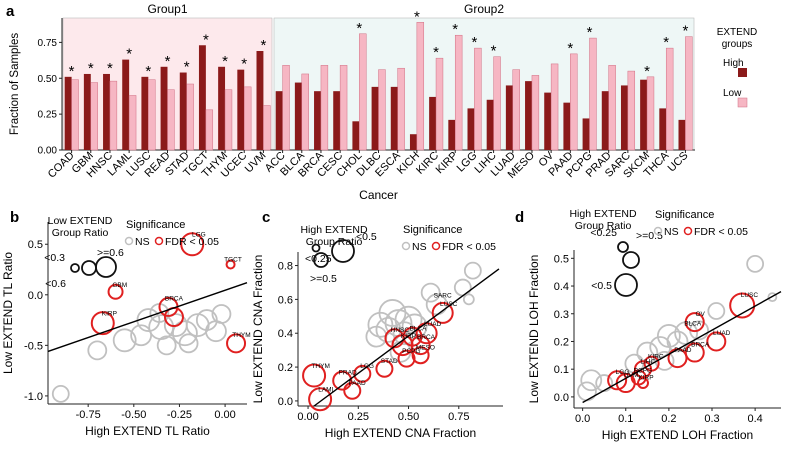 The width and height of the screenshot is (791, 456). What do you see at coordinates (48, 43) in the screenshot?
I see `y-tick-label: 0.75` at bounding box center [48, 43].